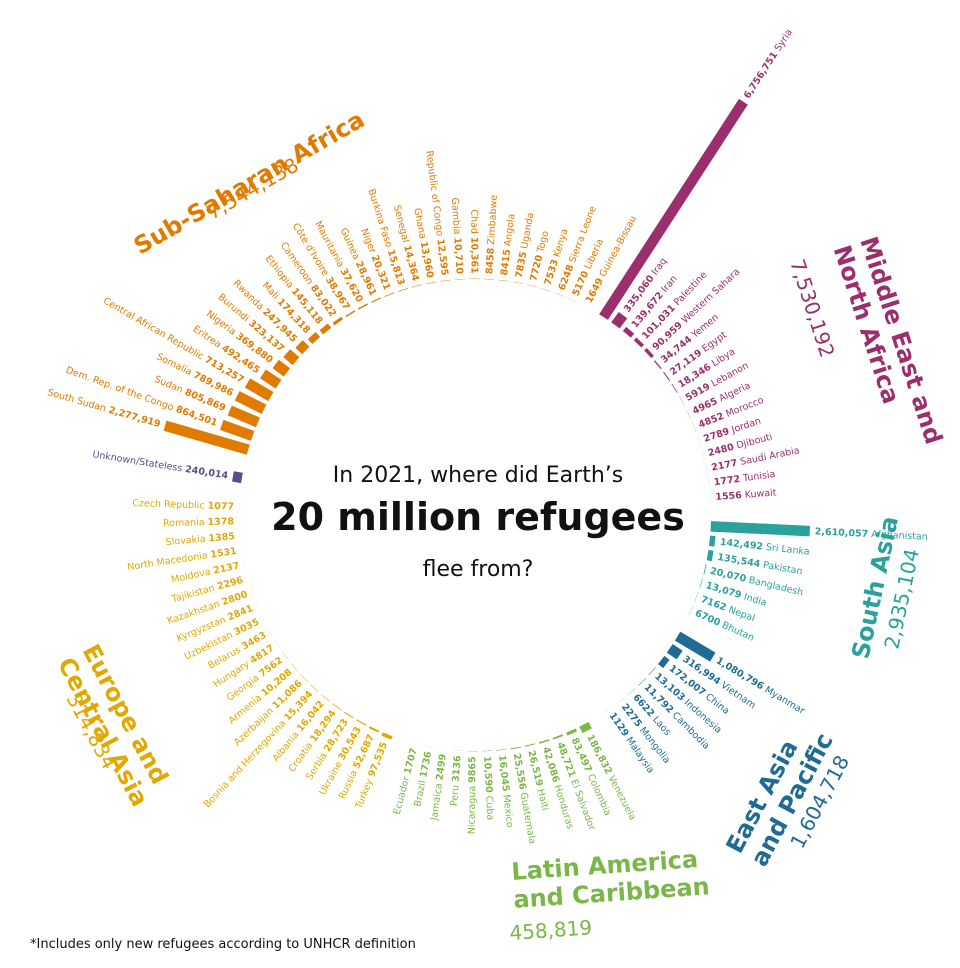 The height and width of the screenshot is (968, 960). Describe the element at coordinates (224, 552) in the screenshot. I see `value-label: 1531` at that location.